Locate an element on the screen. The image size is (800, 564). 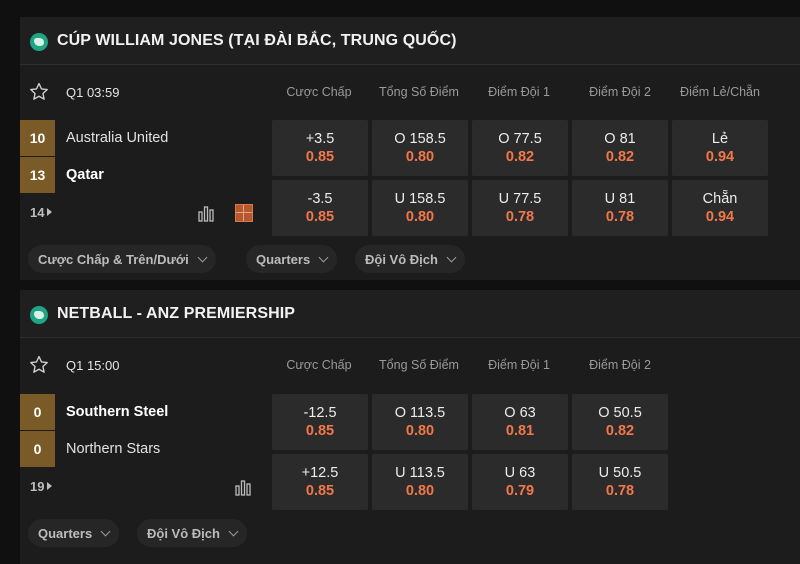
col-header-team2: Điểm Đội 2 is located at coordinates (620, 365).